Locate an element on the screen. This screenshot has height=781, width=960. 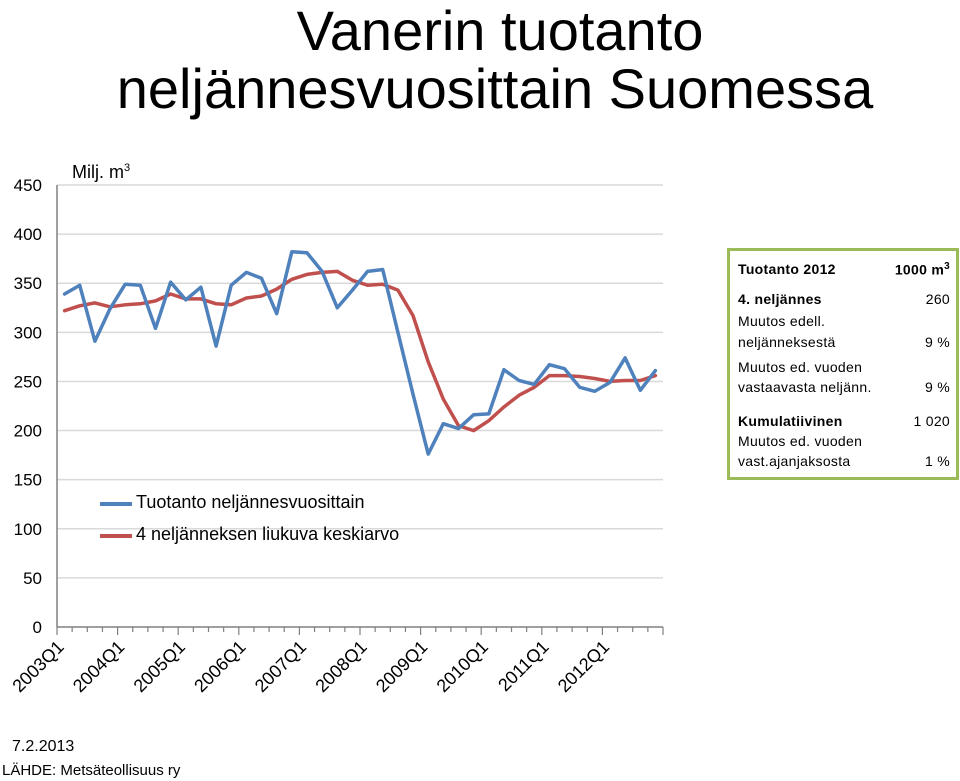
y-tick-label-250: 250 is located at coordinates (28, 381).